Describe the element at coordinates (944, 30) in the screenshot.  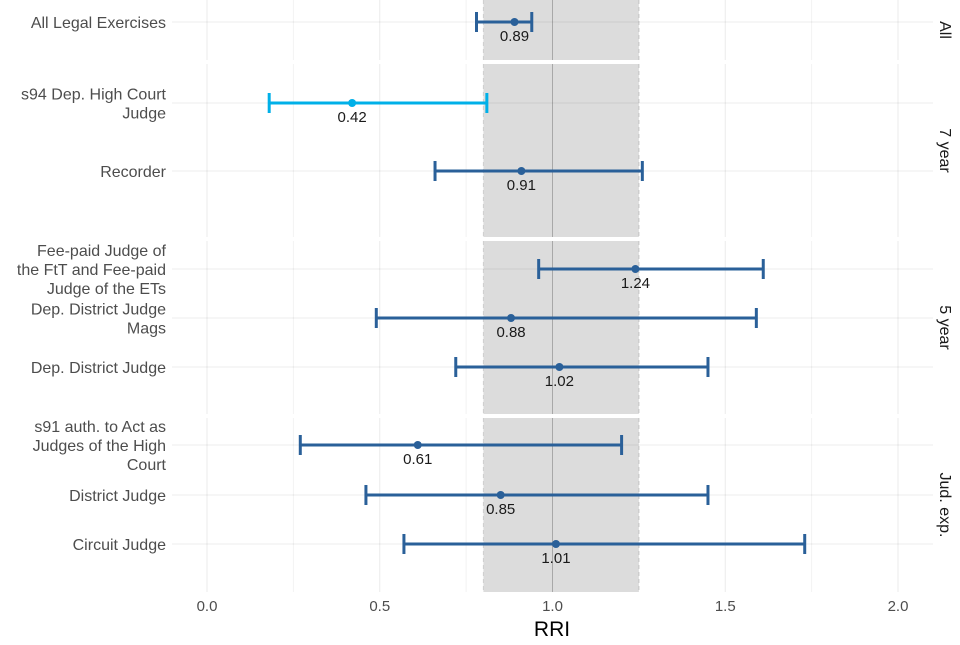
I see `facet-strip-label: All` at that location.